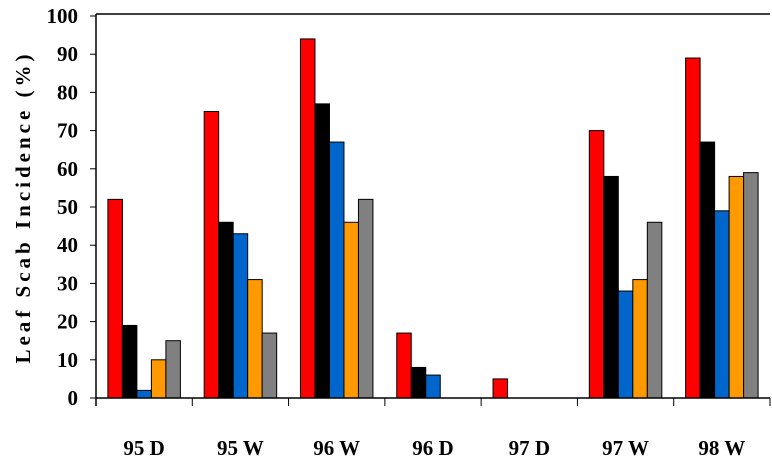 This screenshot has width=772, height=465. Describe the element at coordinates (447, 429) in the screenshot. I see `x-ticks: 95 D 95 W 96 W 96 D 97 D 97 W 98 W` at that location.